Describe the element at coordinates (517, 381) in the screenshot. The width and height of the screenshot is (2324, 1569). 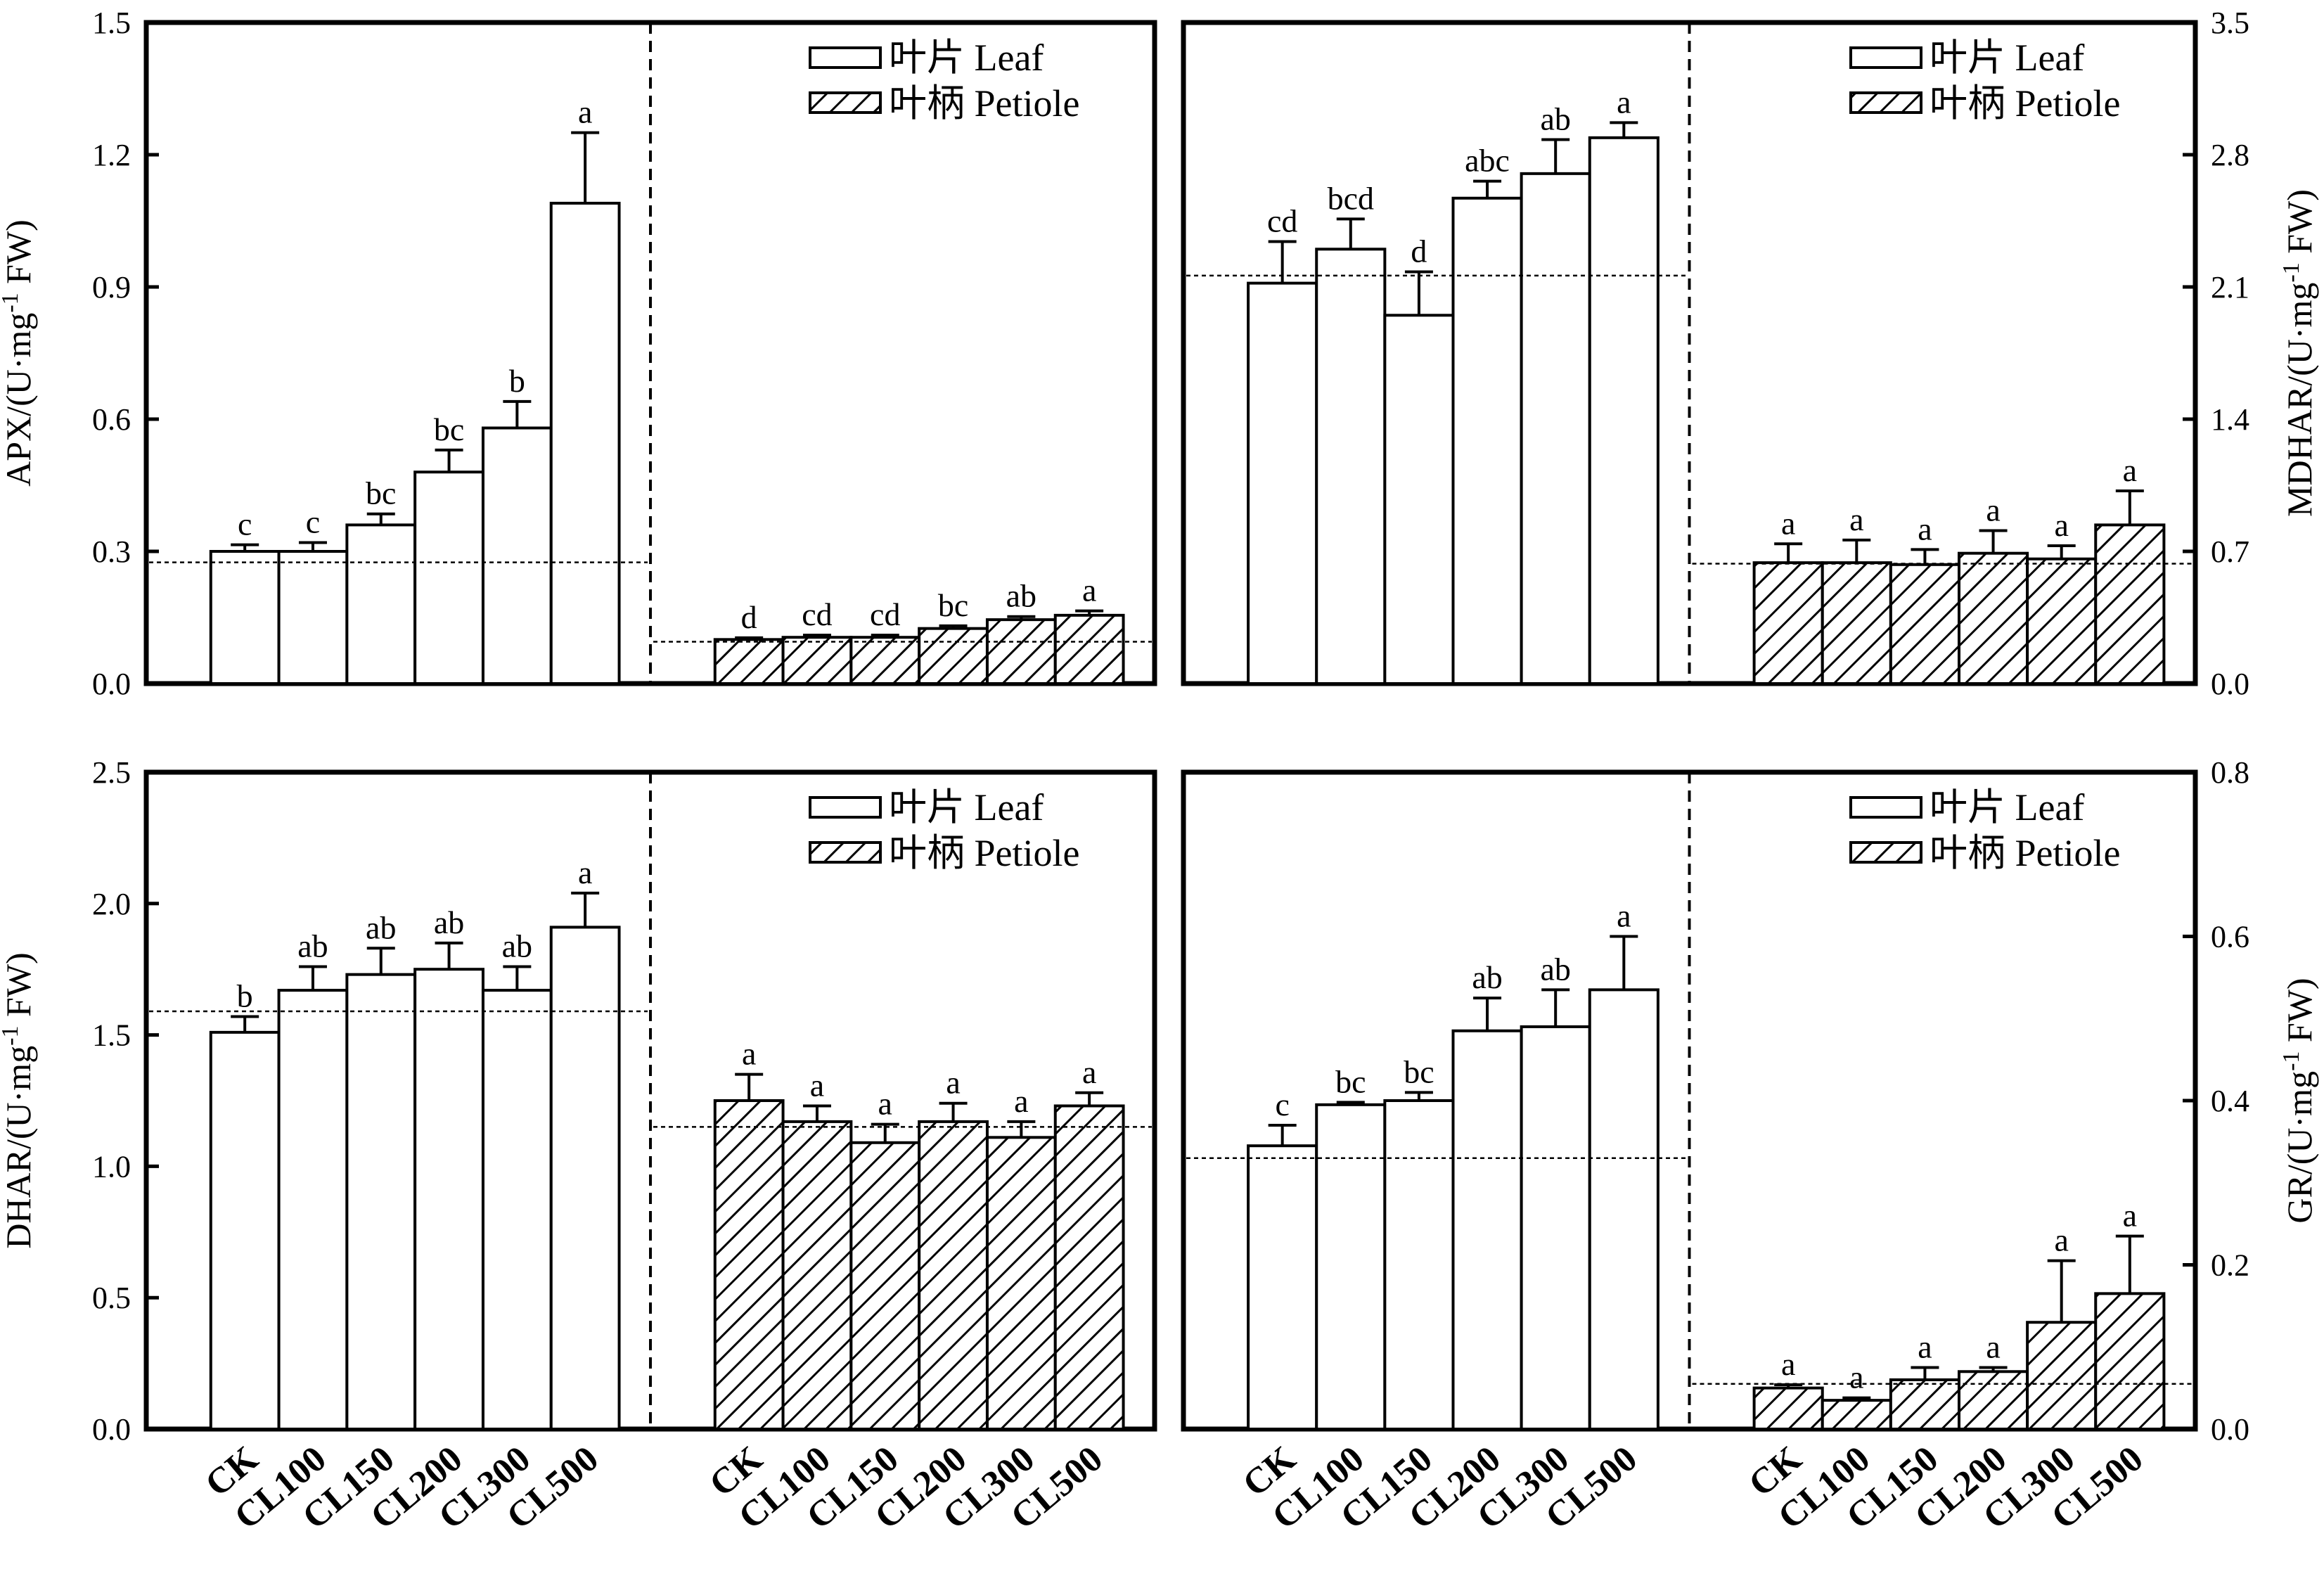
I see `significance-label: b` at that location.